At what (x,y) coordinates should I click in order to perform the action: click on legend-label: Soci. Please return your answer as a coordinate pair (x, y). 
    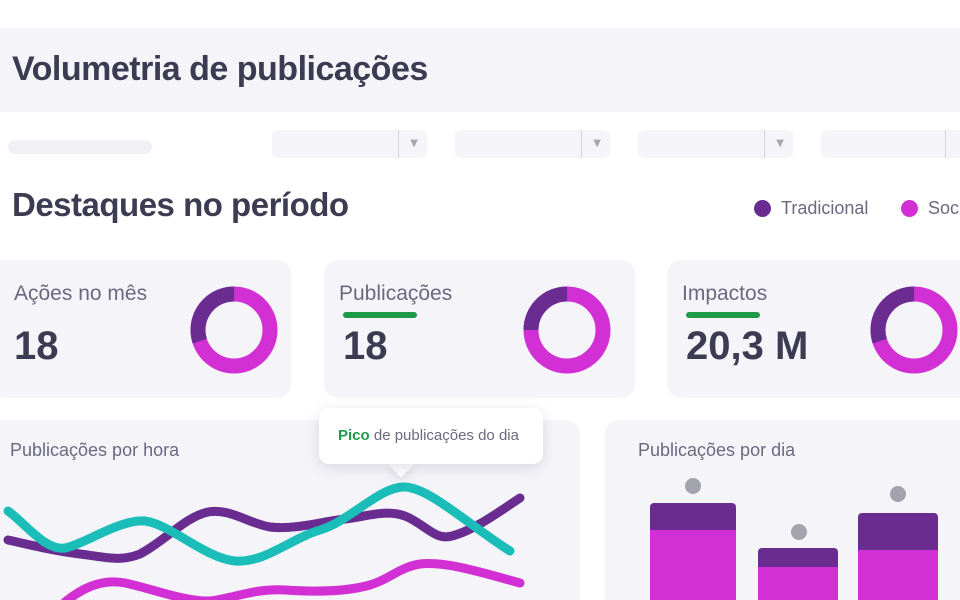
    Looking at the image, I should click on (944, 208).